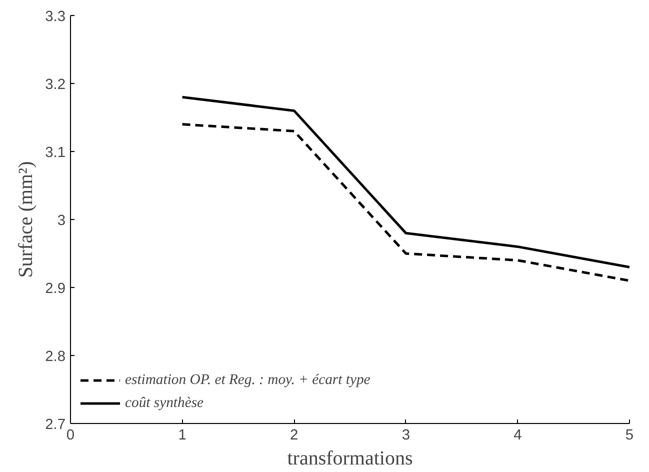  I want to click on legend-label: estimation OP. et Reg. : moy. + écart type, so click(247, 380).